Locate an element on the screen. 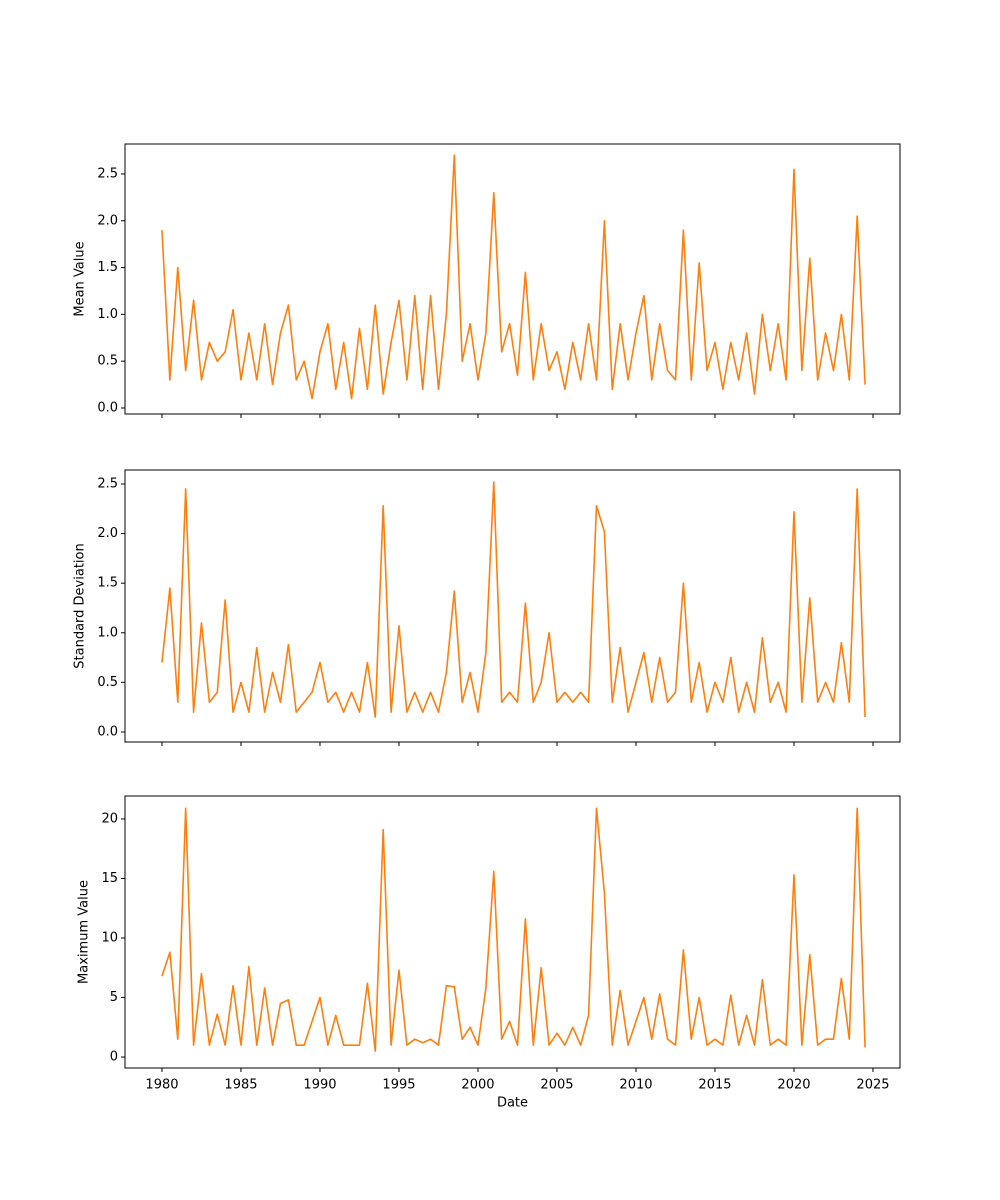 The height and width of the screenshot is (1200, 1000). y-tick-label: 0 is located at coordinates (114, 1057).